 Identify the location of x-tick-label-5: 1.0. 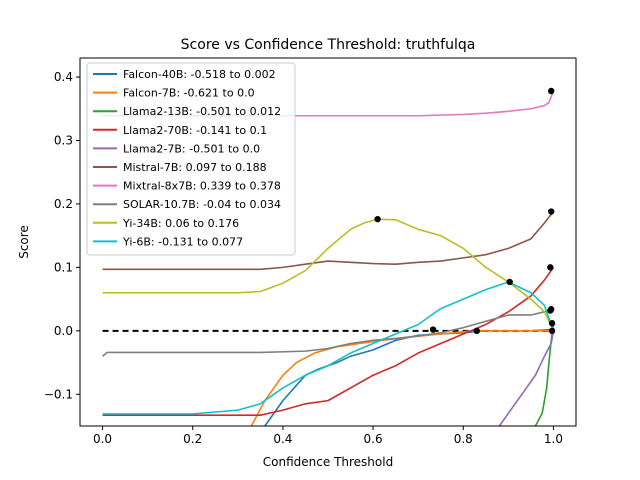
(553, 439).